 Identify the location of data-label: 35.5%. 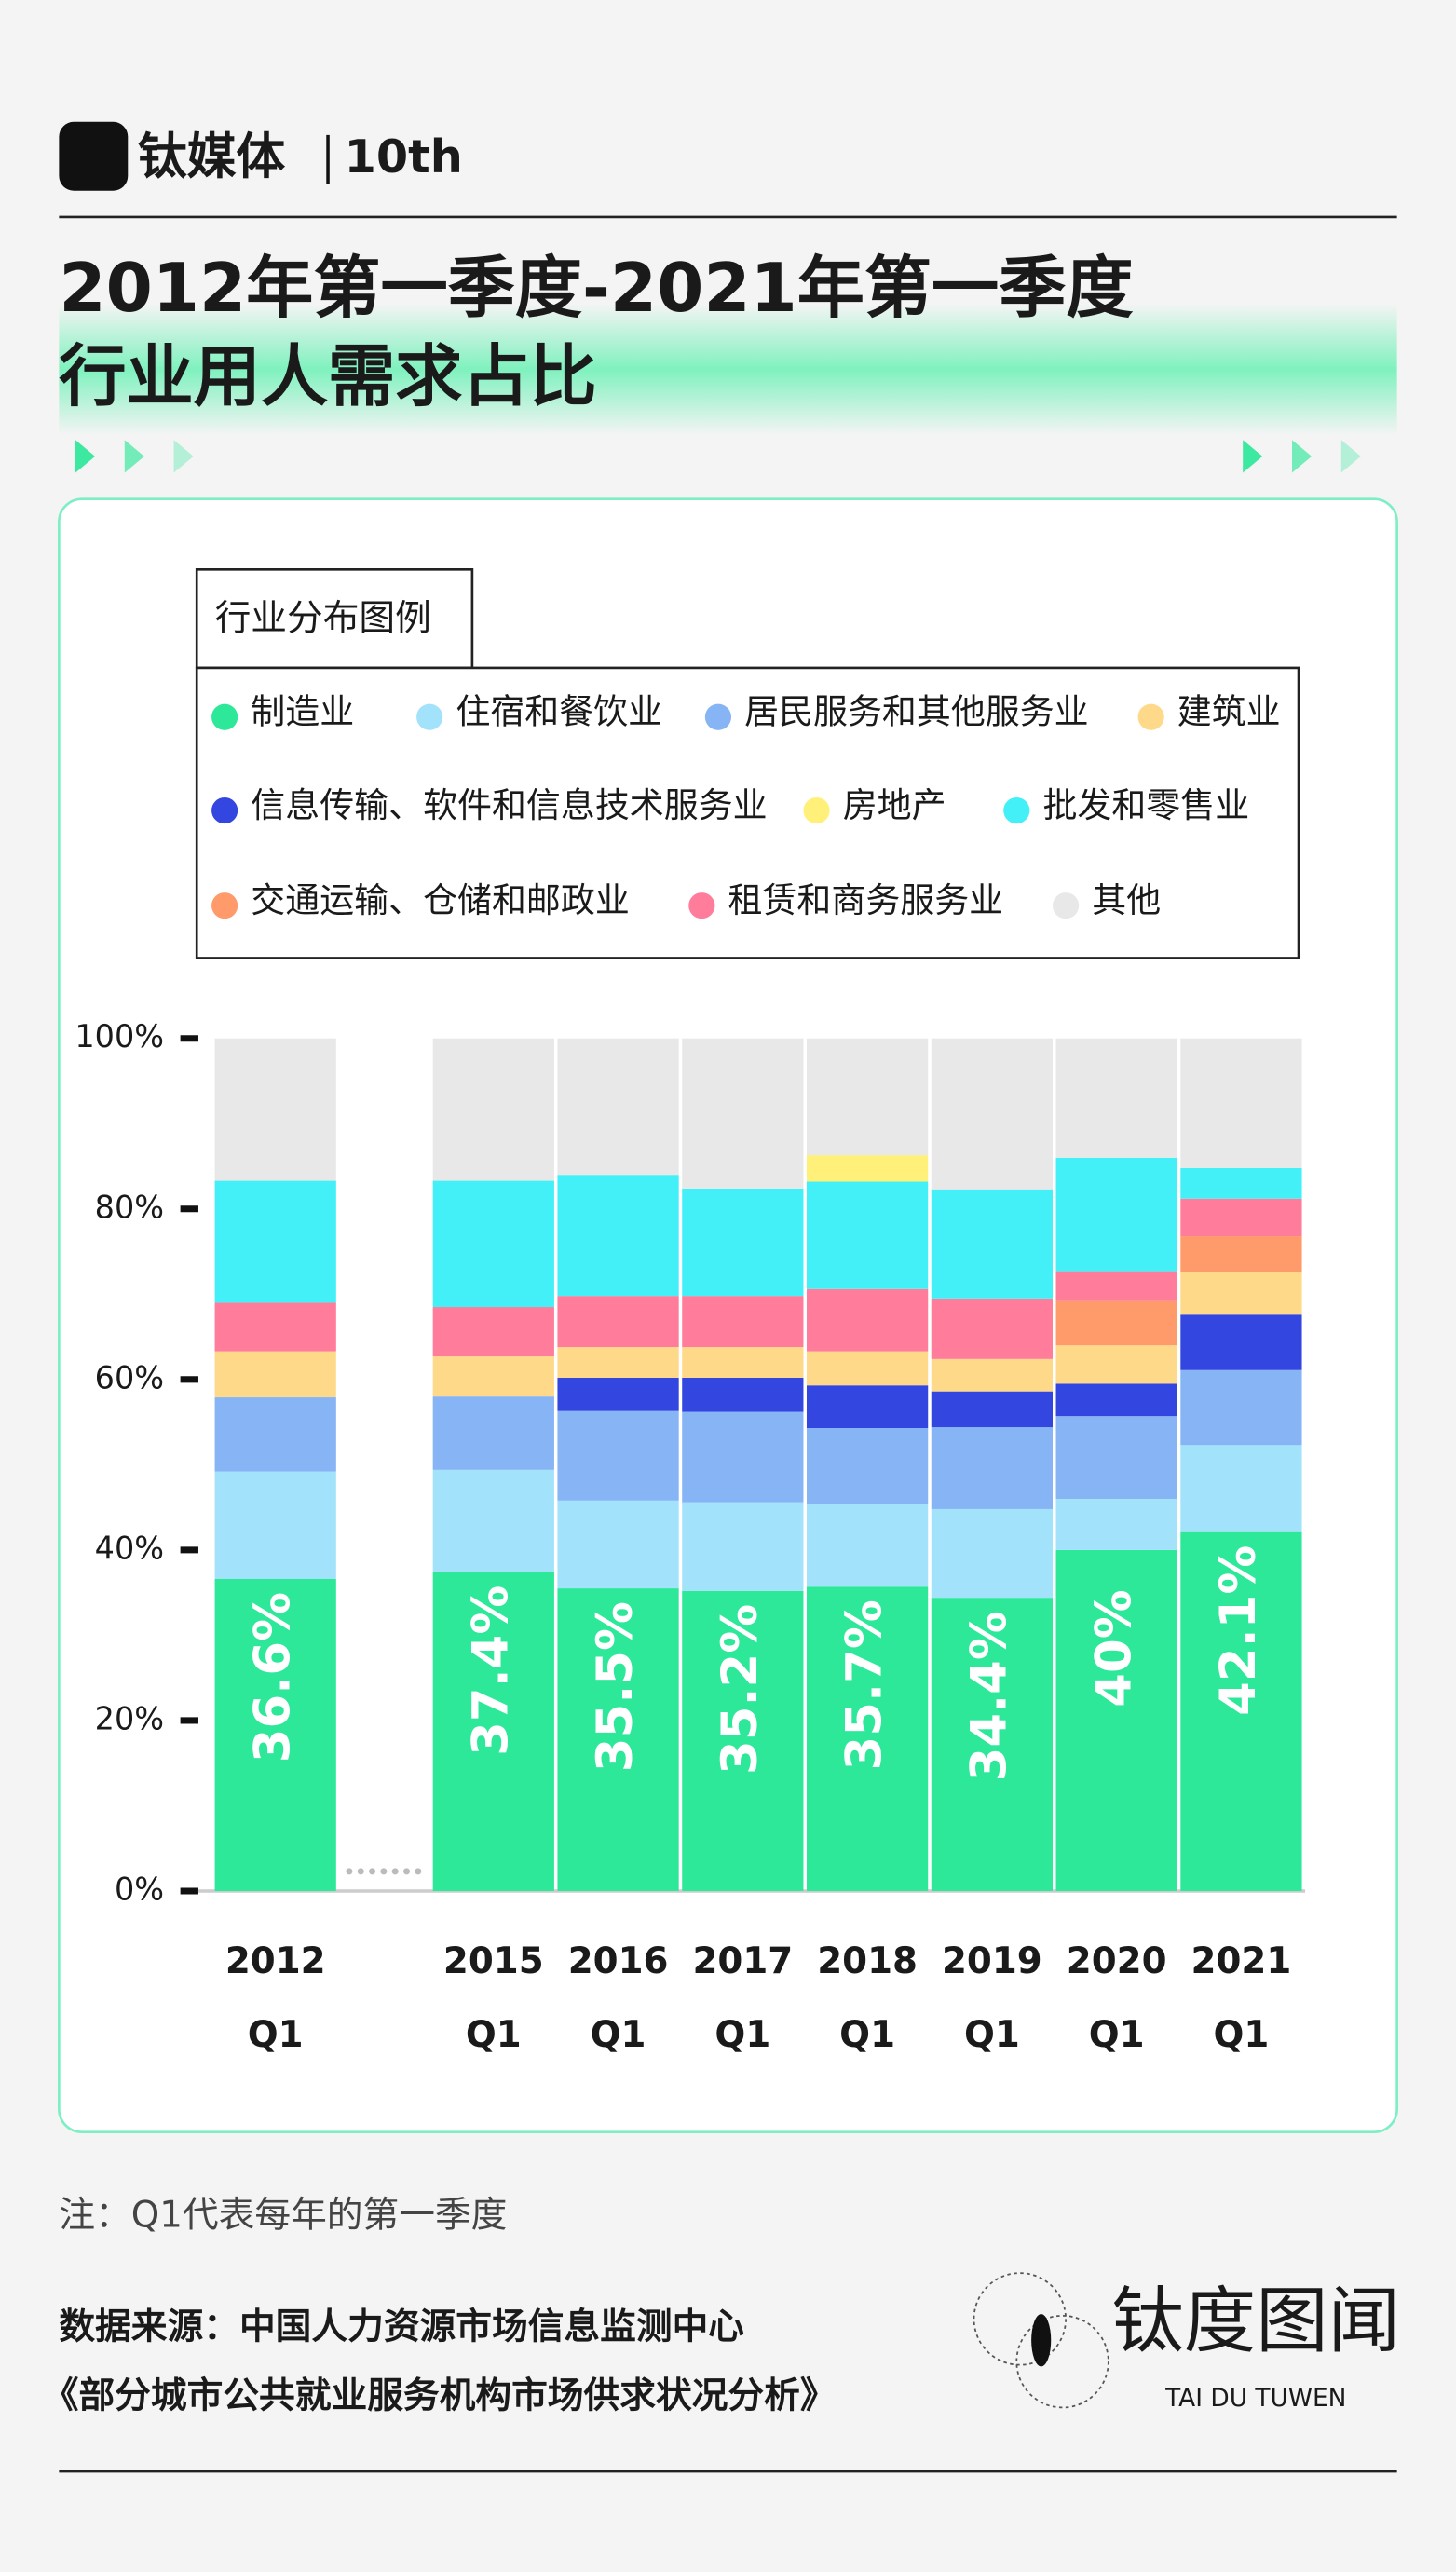
(615, 1686).